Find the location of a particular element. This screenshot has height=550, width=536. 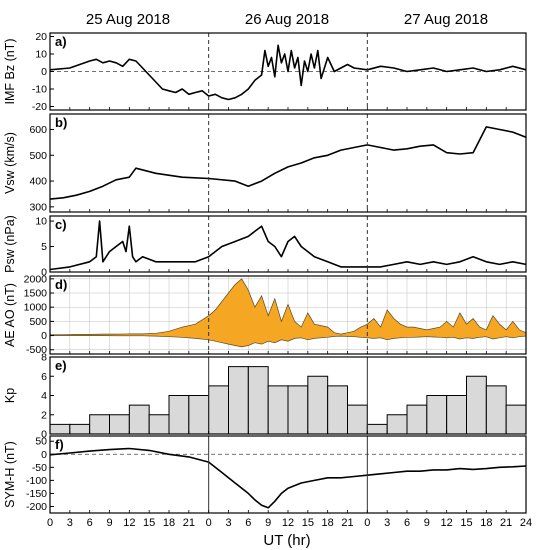

y-tick-label: 50 is located at coordinates (41, 442).